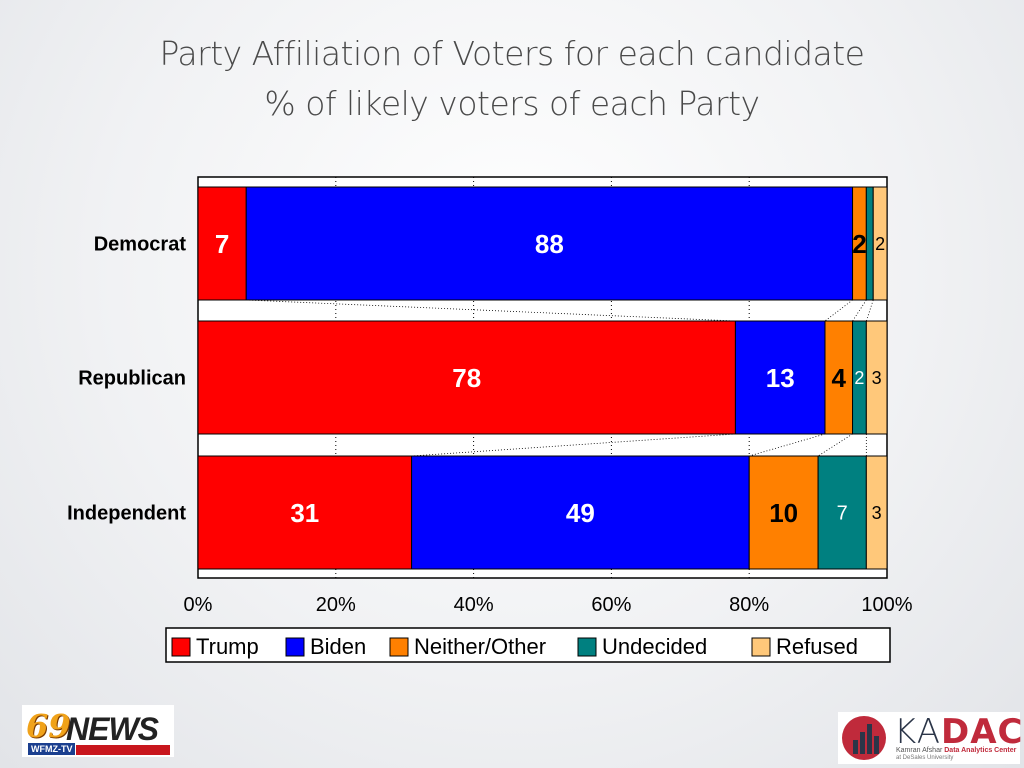 The height and width of the screenshot is (768, 1024). I want to click on data-label: 4, so click(839, 378).